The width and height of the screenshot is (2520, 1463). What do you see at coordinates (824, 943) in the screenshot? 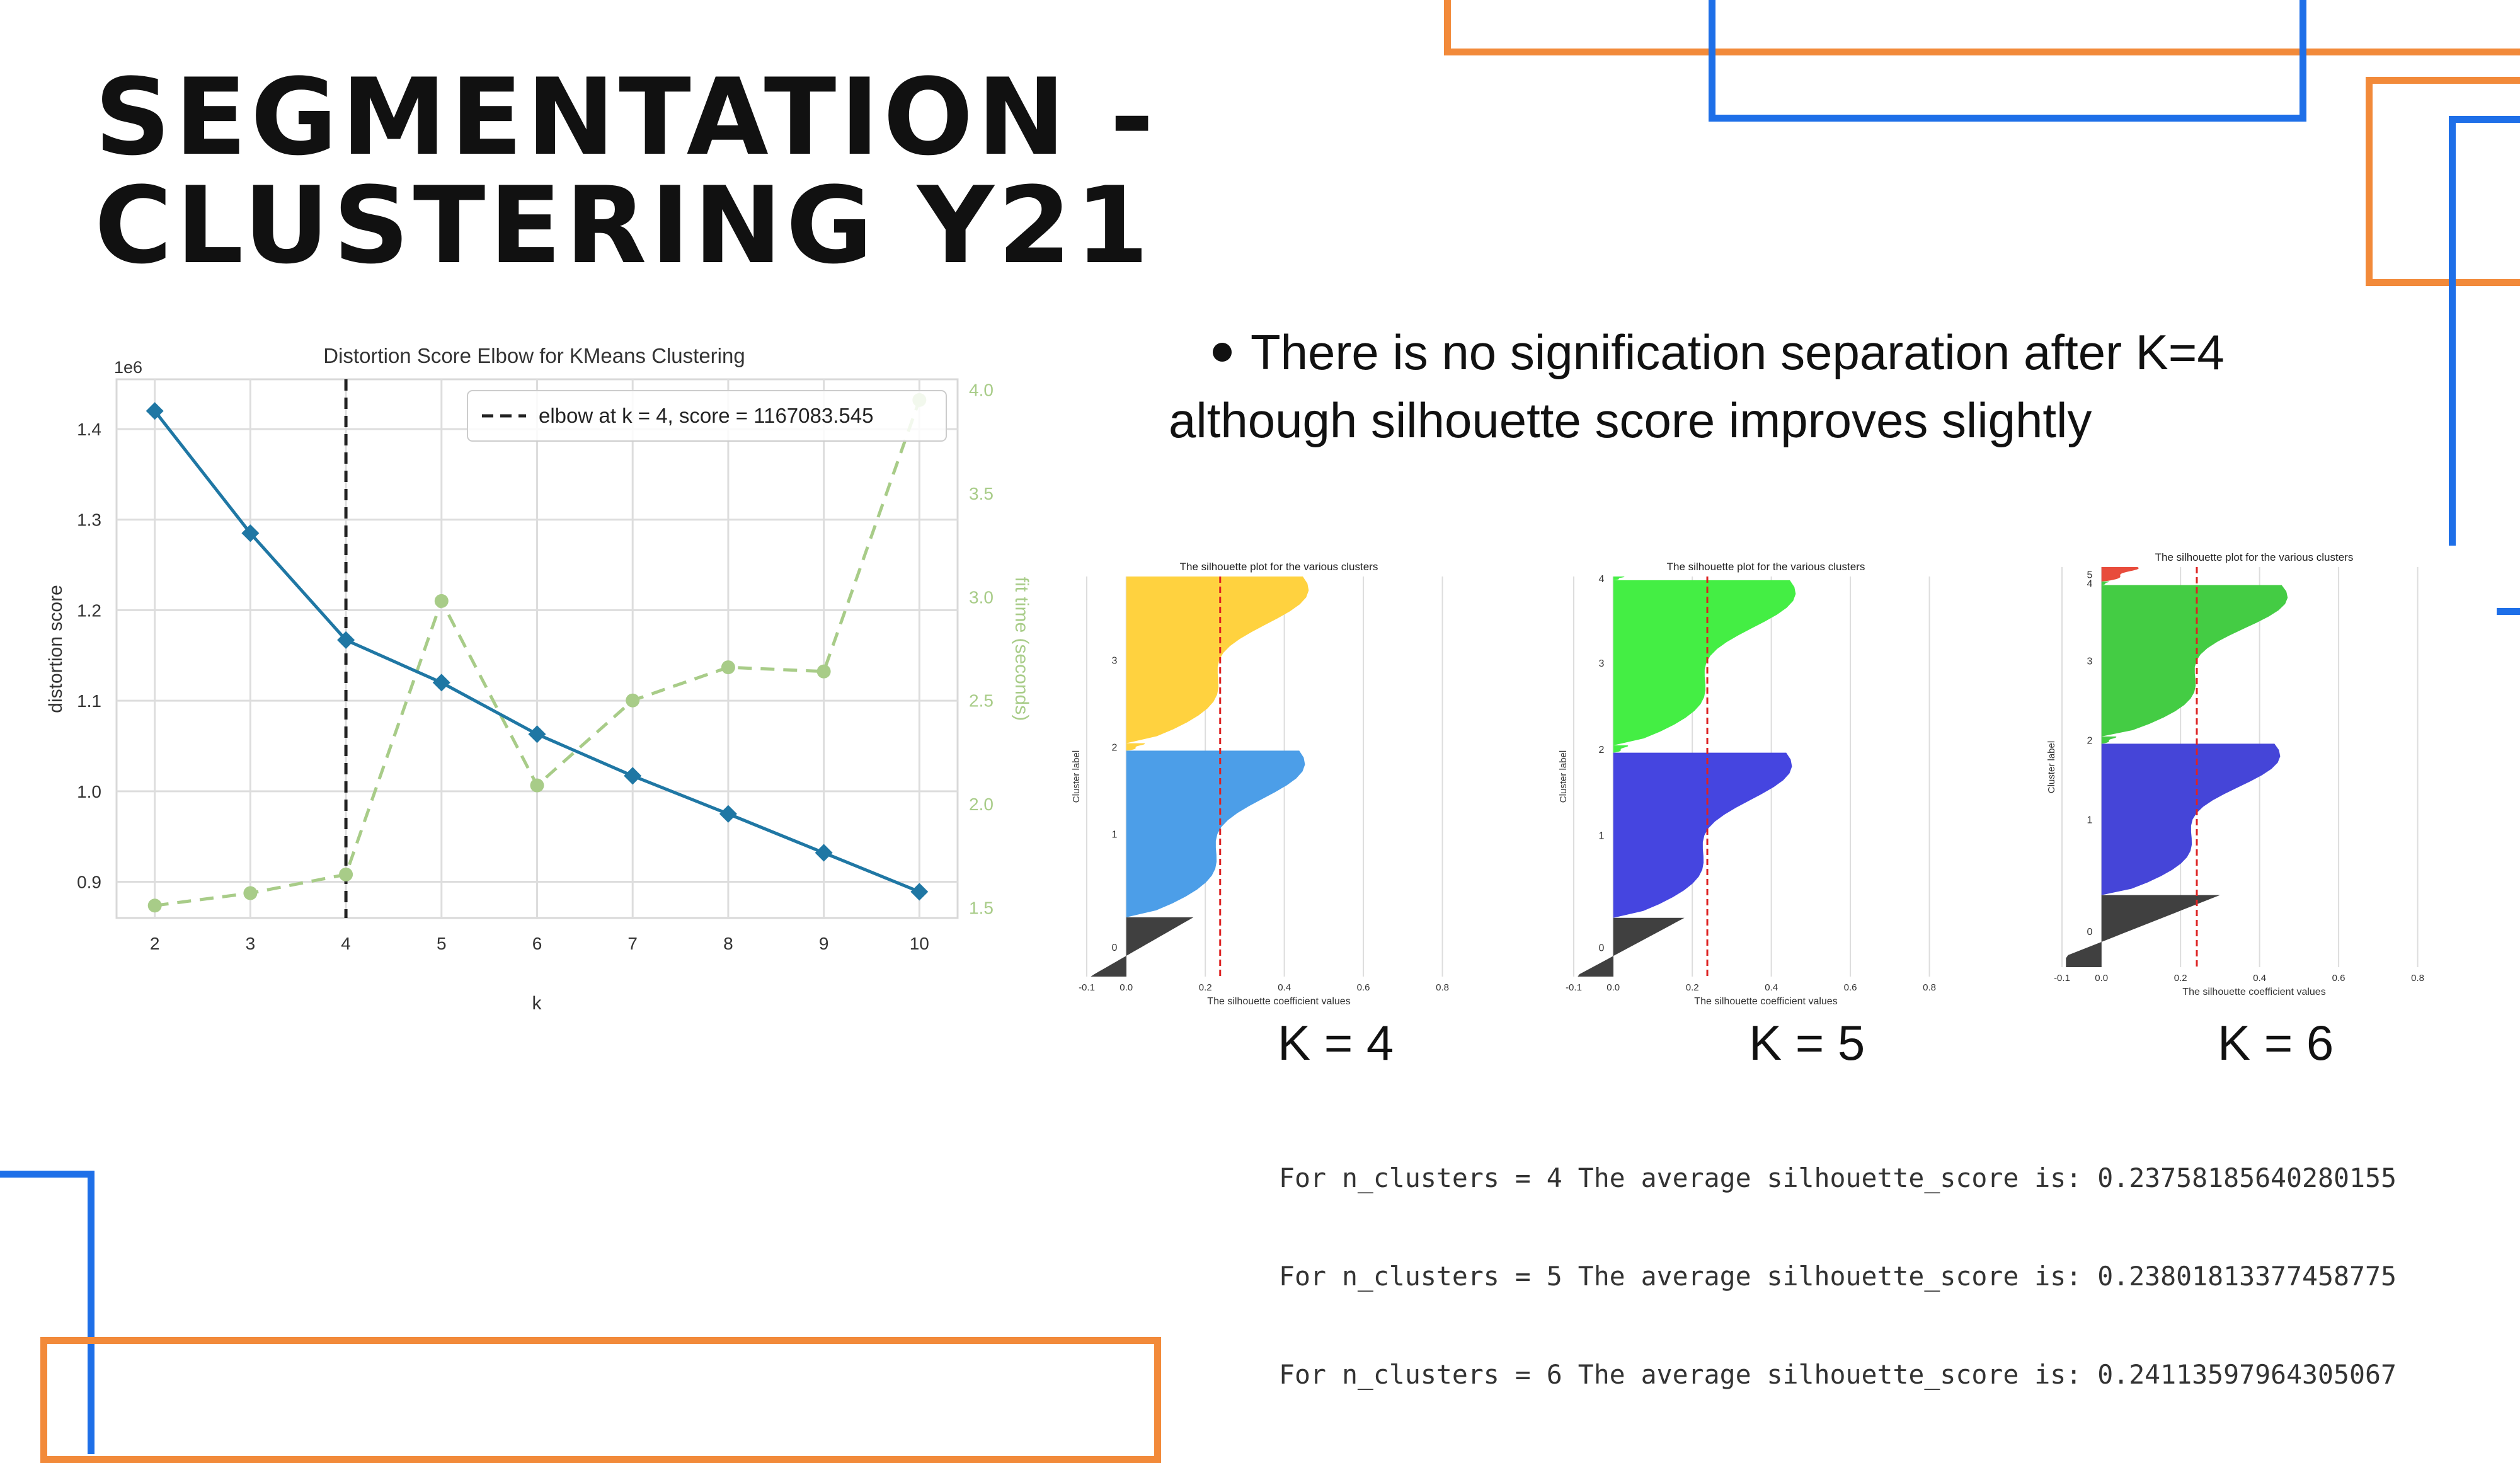
I see `x-tick-label: 9` at bounding box center [824, 943].